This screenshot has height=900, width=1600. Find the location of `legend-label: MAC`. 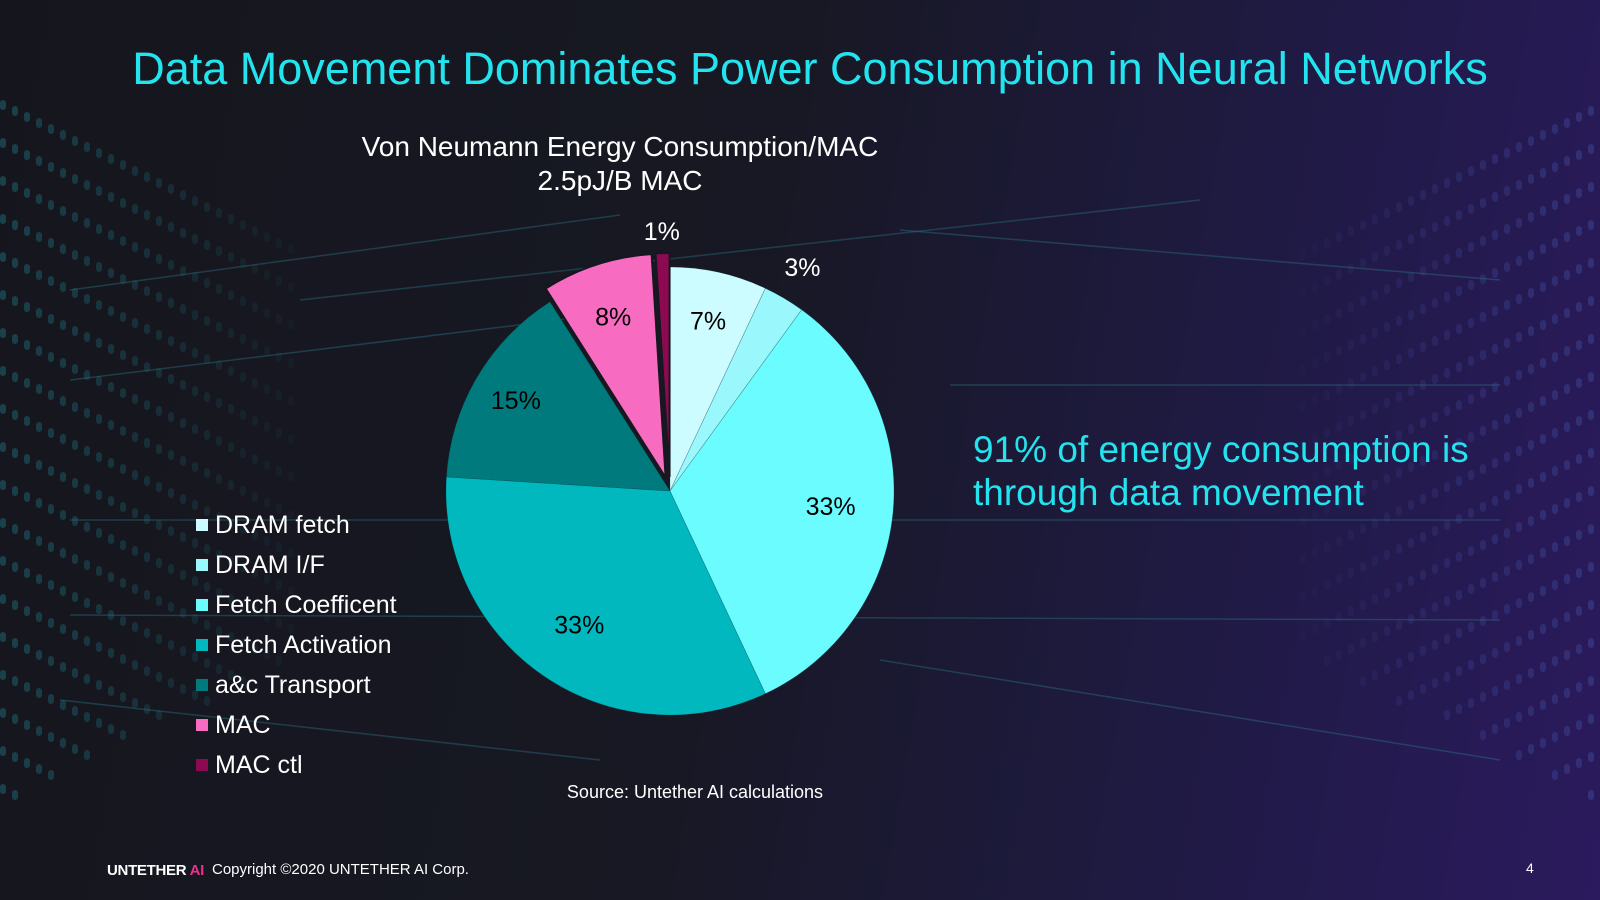

legend-label: MAC is located at coordinates (243, 725).